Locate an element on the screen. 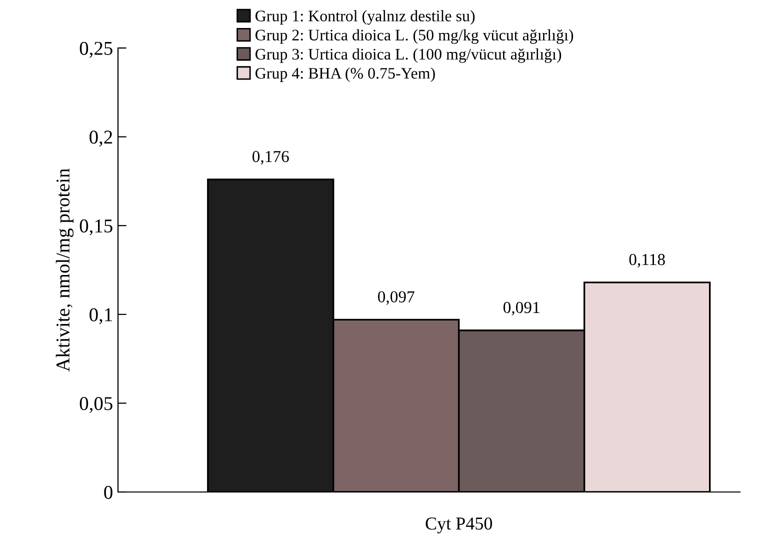 Image resolution: width=759 pixels, height=550 pixels. y-tick-label: 0 is located at coordinates (108, 492).